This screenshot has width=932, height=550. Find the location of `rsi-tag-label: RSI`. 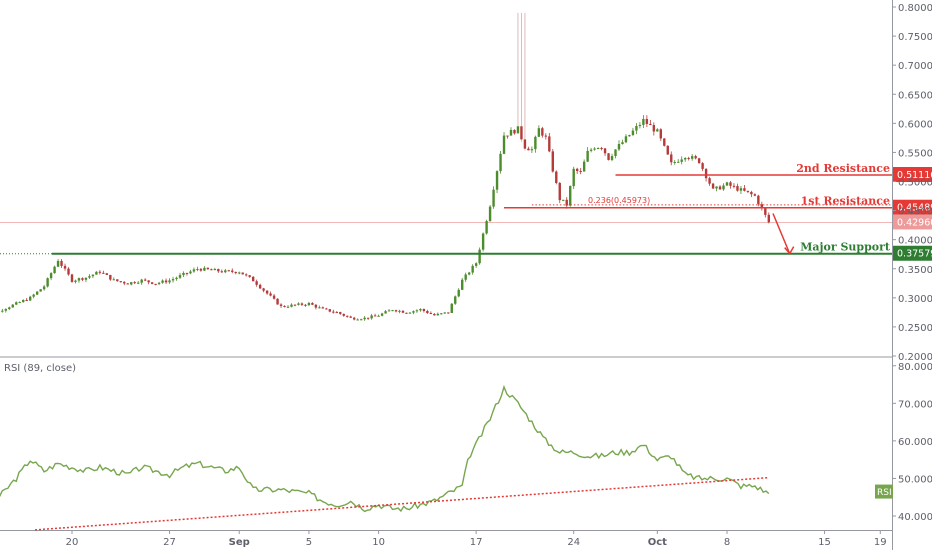

rsi-tag-label: RSI is located at coordinates (884, 493).